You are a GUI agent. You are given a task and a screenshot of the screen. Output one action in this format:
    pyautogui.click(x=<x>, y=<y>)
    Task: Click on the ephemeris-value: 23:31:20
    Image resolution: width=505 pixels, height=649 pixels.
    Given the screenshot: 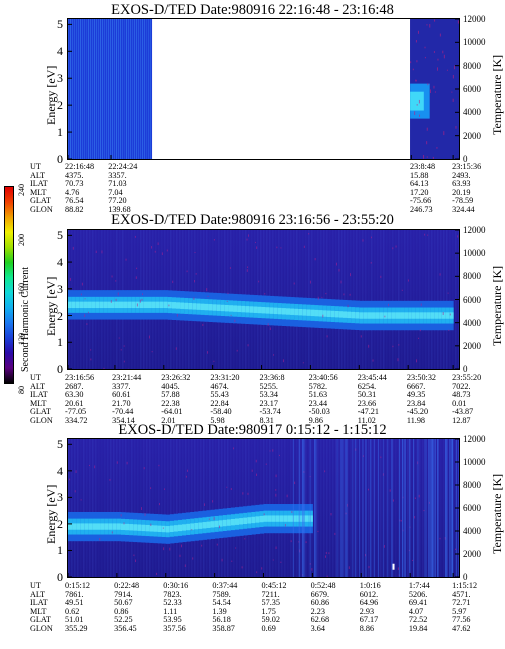 What is the action you would take?
    pyautogui.click(x=225, y=377)
    